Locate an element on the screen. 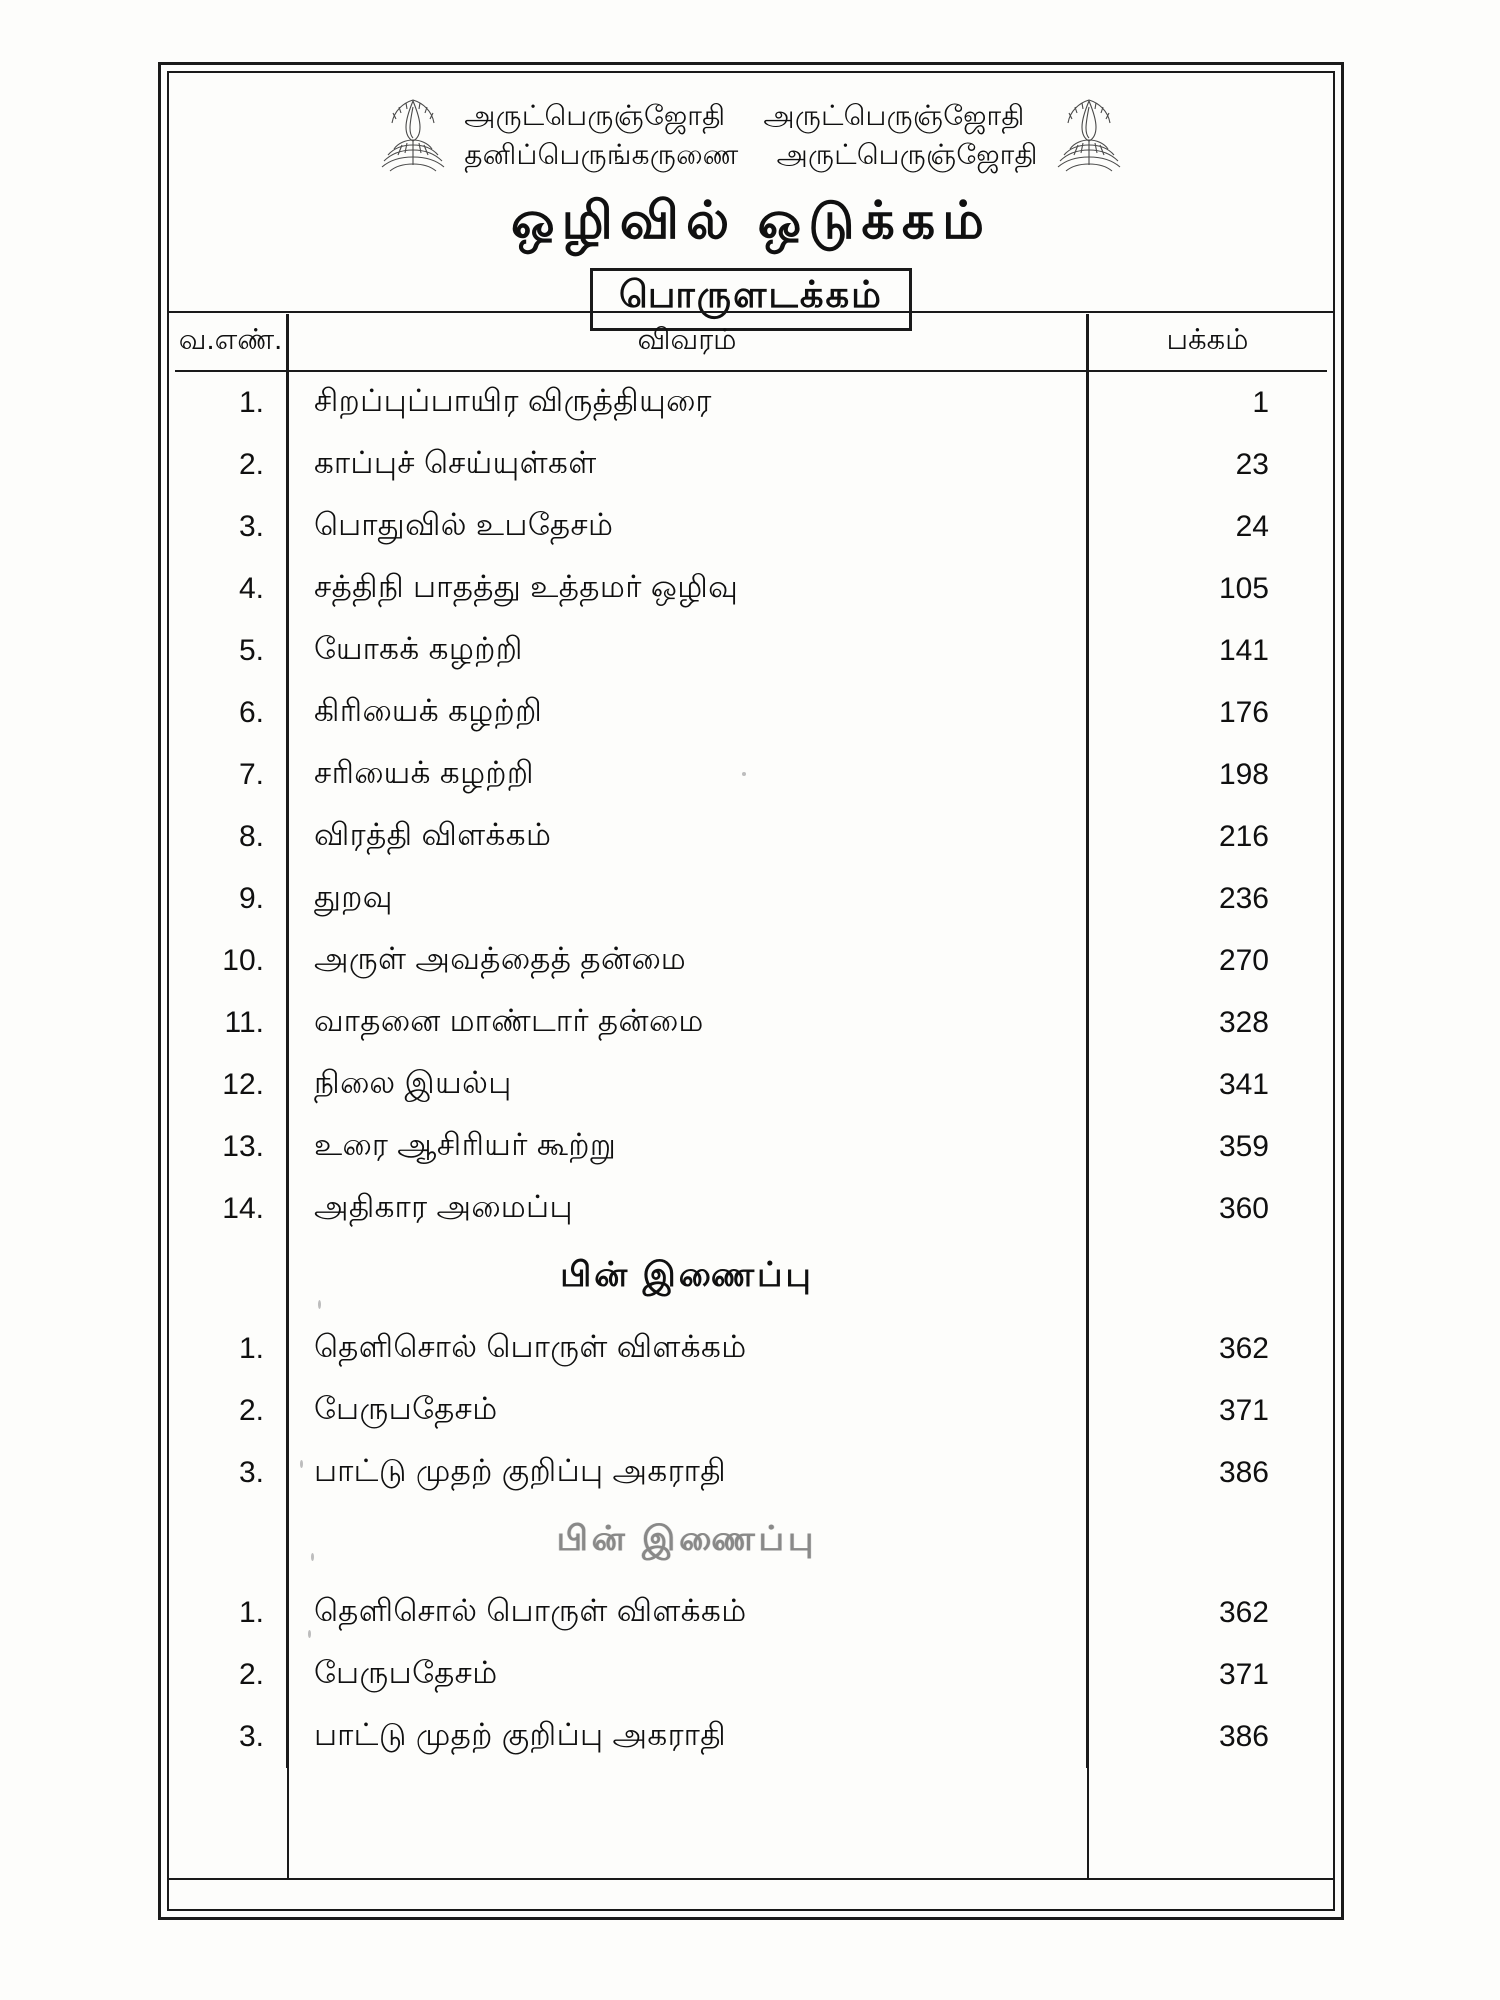  table-row: 2. காப்புச் செய்யுள்கள் 23 is located at coordinates (751, 465).